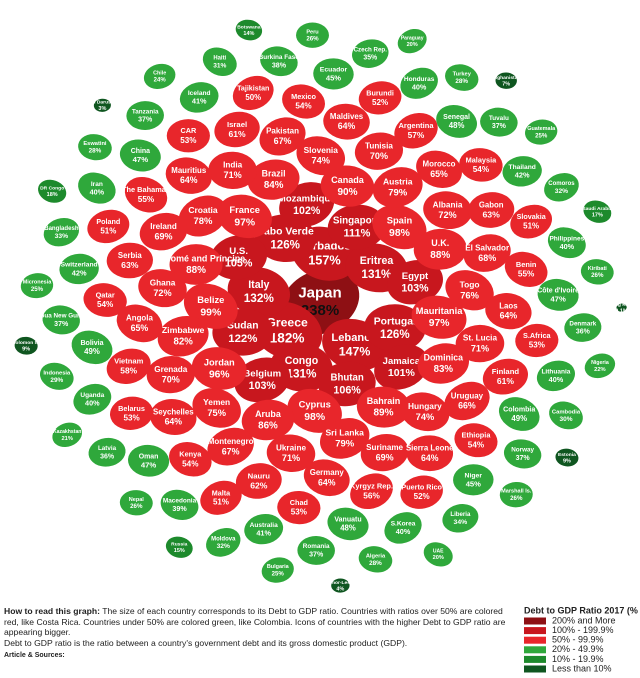 This screenshot has width=640, height=678. Describe the element at coordinates (461, 522) in the screenshot. I see `country-value: 34%` at that location.